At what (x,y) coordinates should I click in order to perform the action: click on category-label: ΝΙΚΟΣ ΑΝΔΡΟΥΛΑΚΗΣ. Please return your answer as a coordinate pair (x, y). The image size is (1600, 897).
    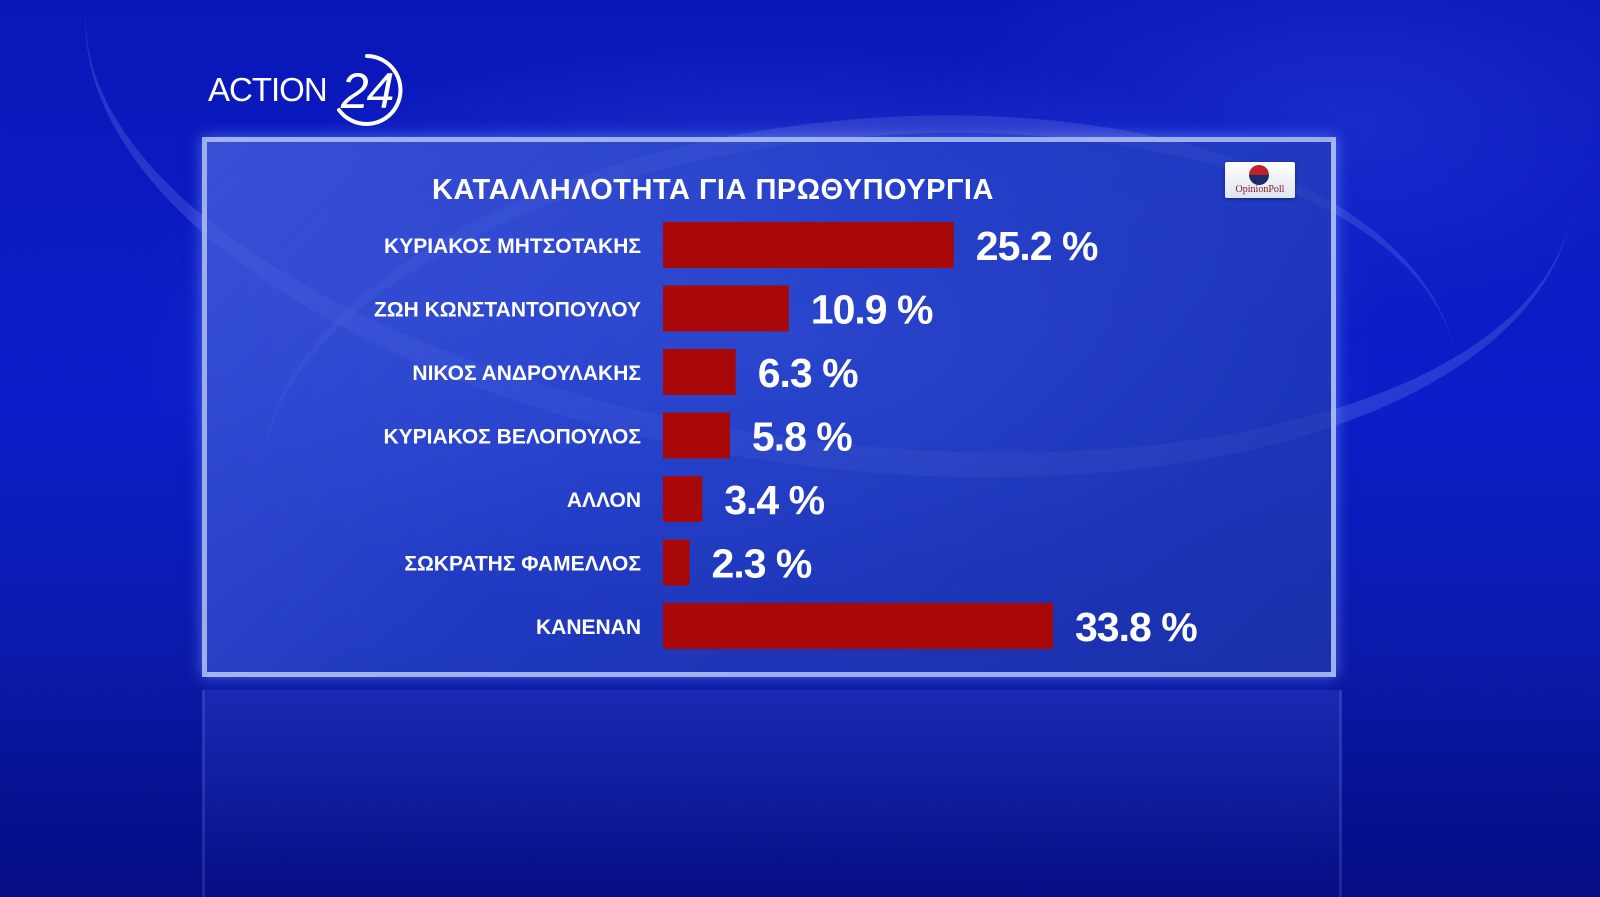
    Looking at the image, I should click on (526, 373).